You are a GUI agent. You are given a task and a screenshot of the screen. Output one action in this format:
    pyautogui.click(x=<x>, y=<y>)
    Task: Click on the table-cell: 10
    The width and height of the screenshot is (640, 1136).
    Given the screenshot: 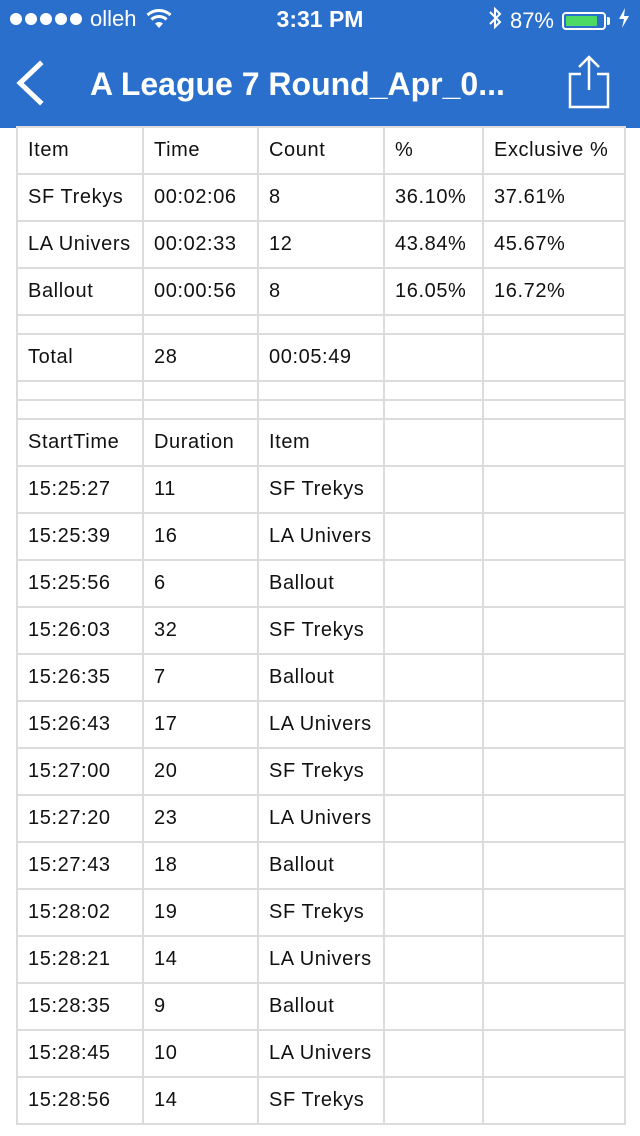 What is the action you would take?
    pyautogui.click(x=200, y=1053)
    